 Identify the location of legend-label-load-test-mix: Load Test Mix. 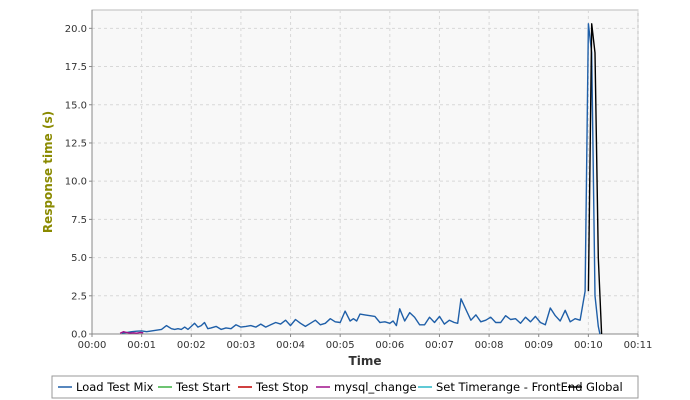
(115, 387).